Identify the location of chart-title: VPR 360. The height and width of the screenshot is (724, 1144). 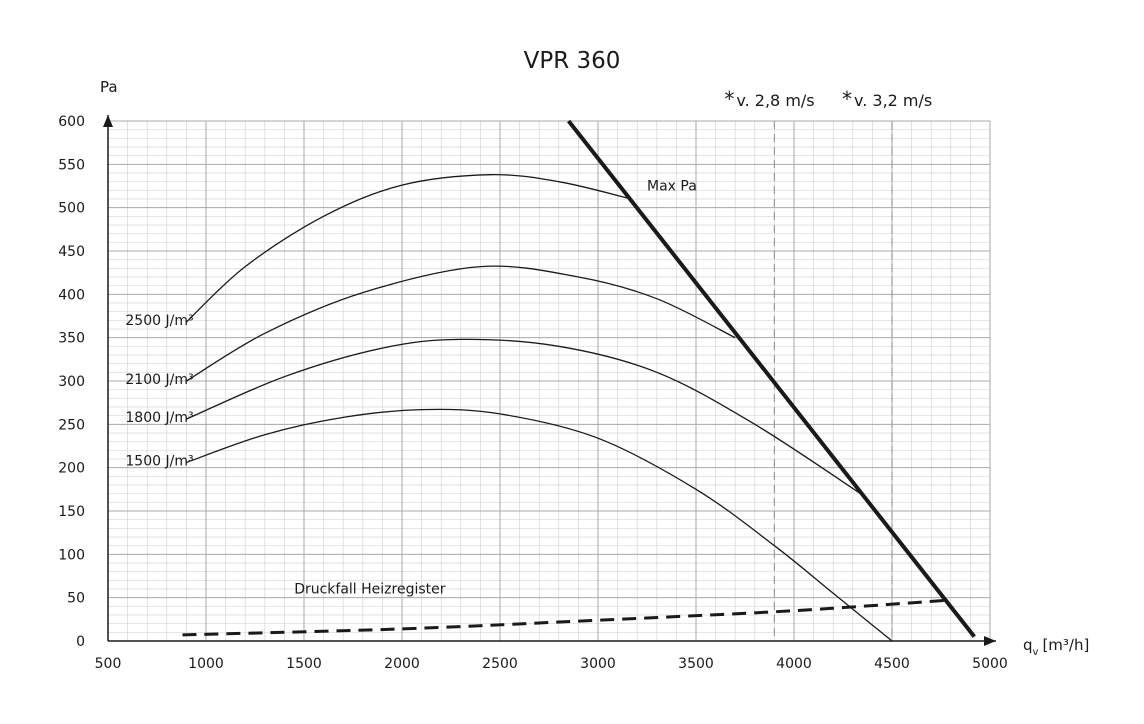
(572, 61).